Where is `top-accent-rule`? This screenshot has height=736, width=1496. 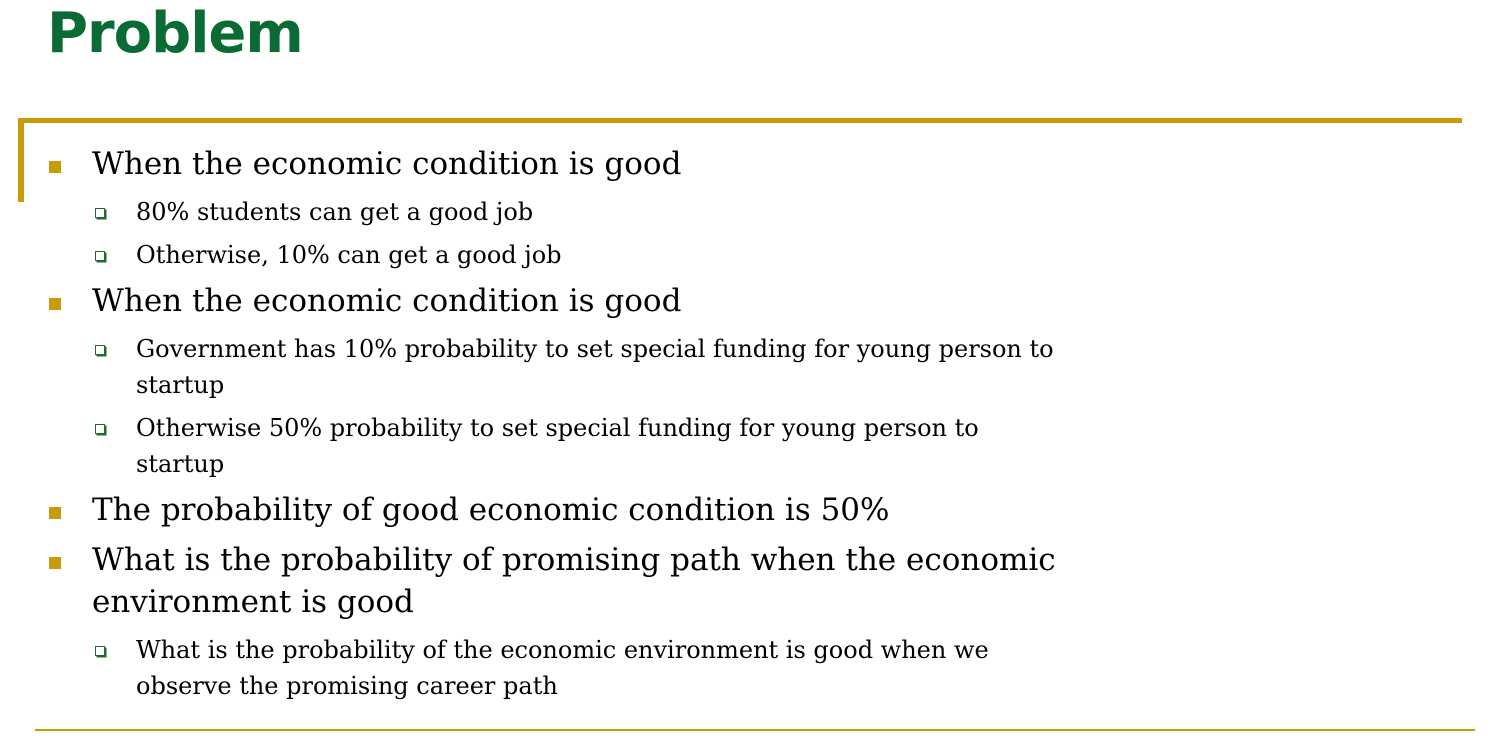
top-accent-rule is located at coordinates (740, 120).